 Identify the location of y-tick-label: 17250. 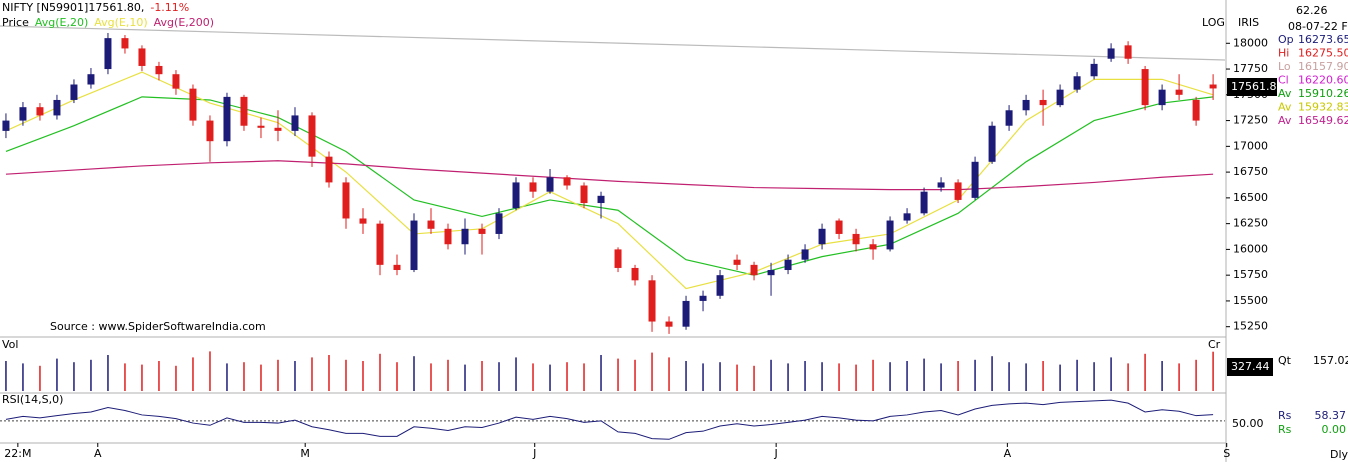
(1250, 120).